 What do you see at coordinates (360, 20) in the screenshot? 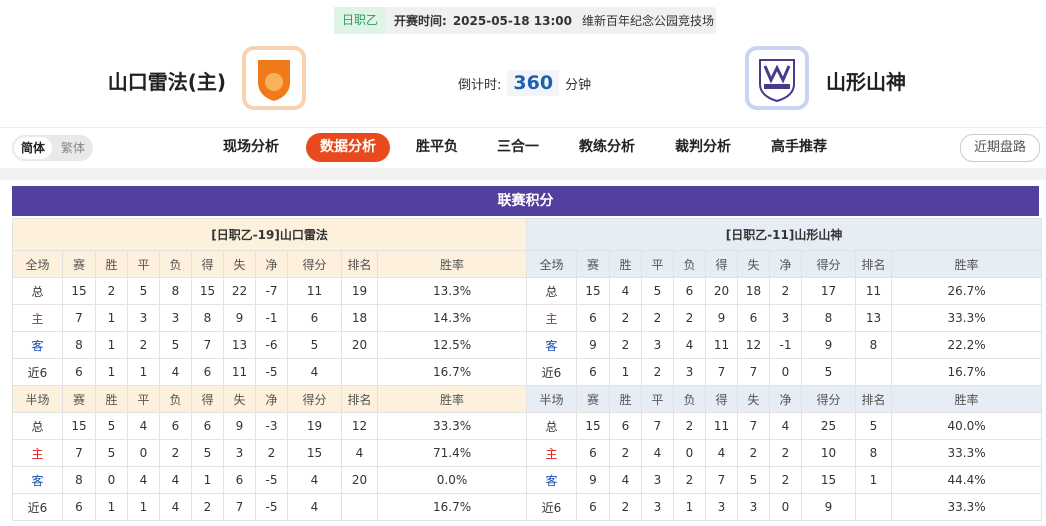
I see `league: 日职乙` at bounding box center [360, 20].